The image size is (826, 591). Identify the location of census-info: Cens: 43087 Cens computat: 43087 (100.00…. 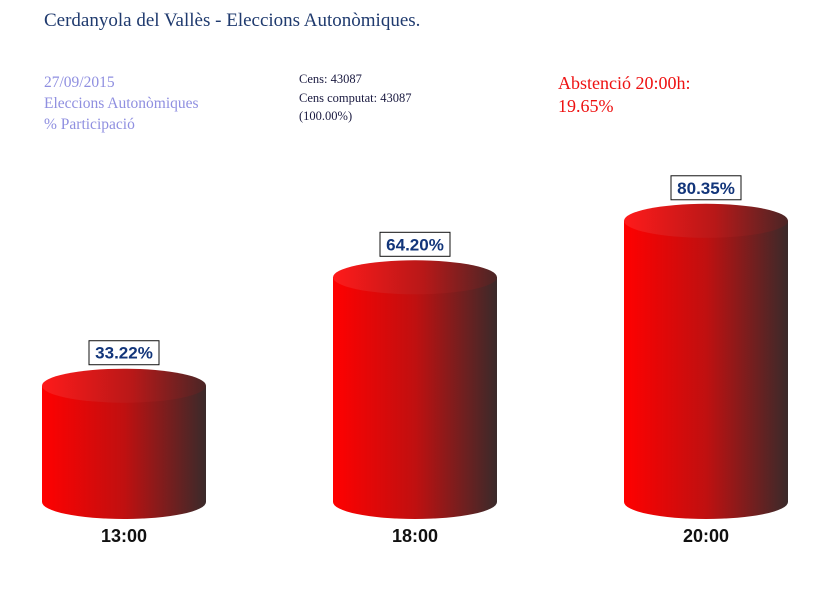
(355, 98).